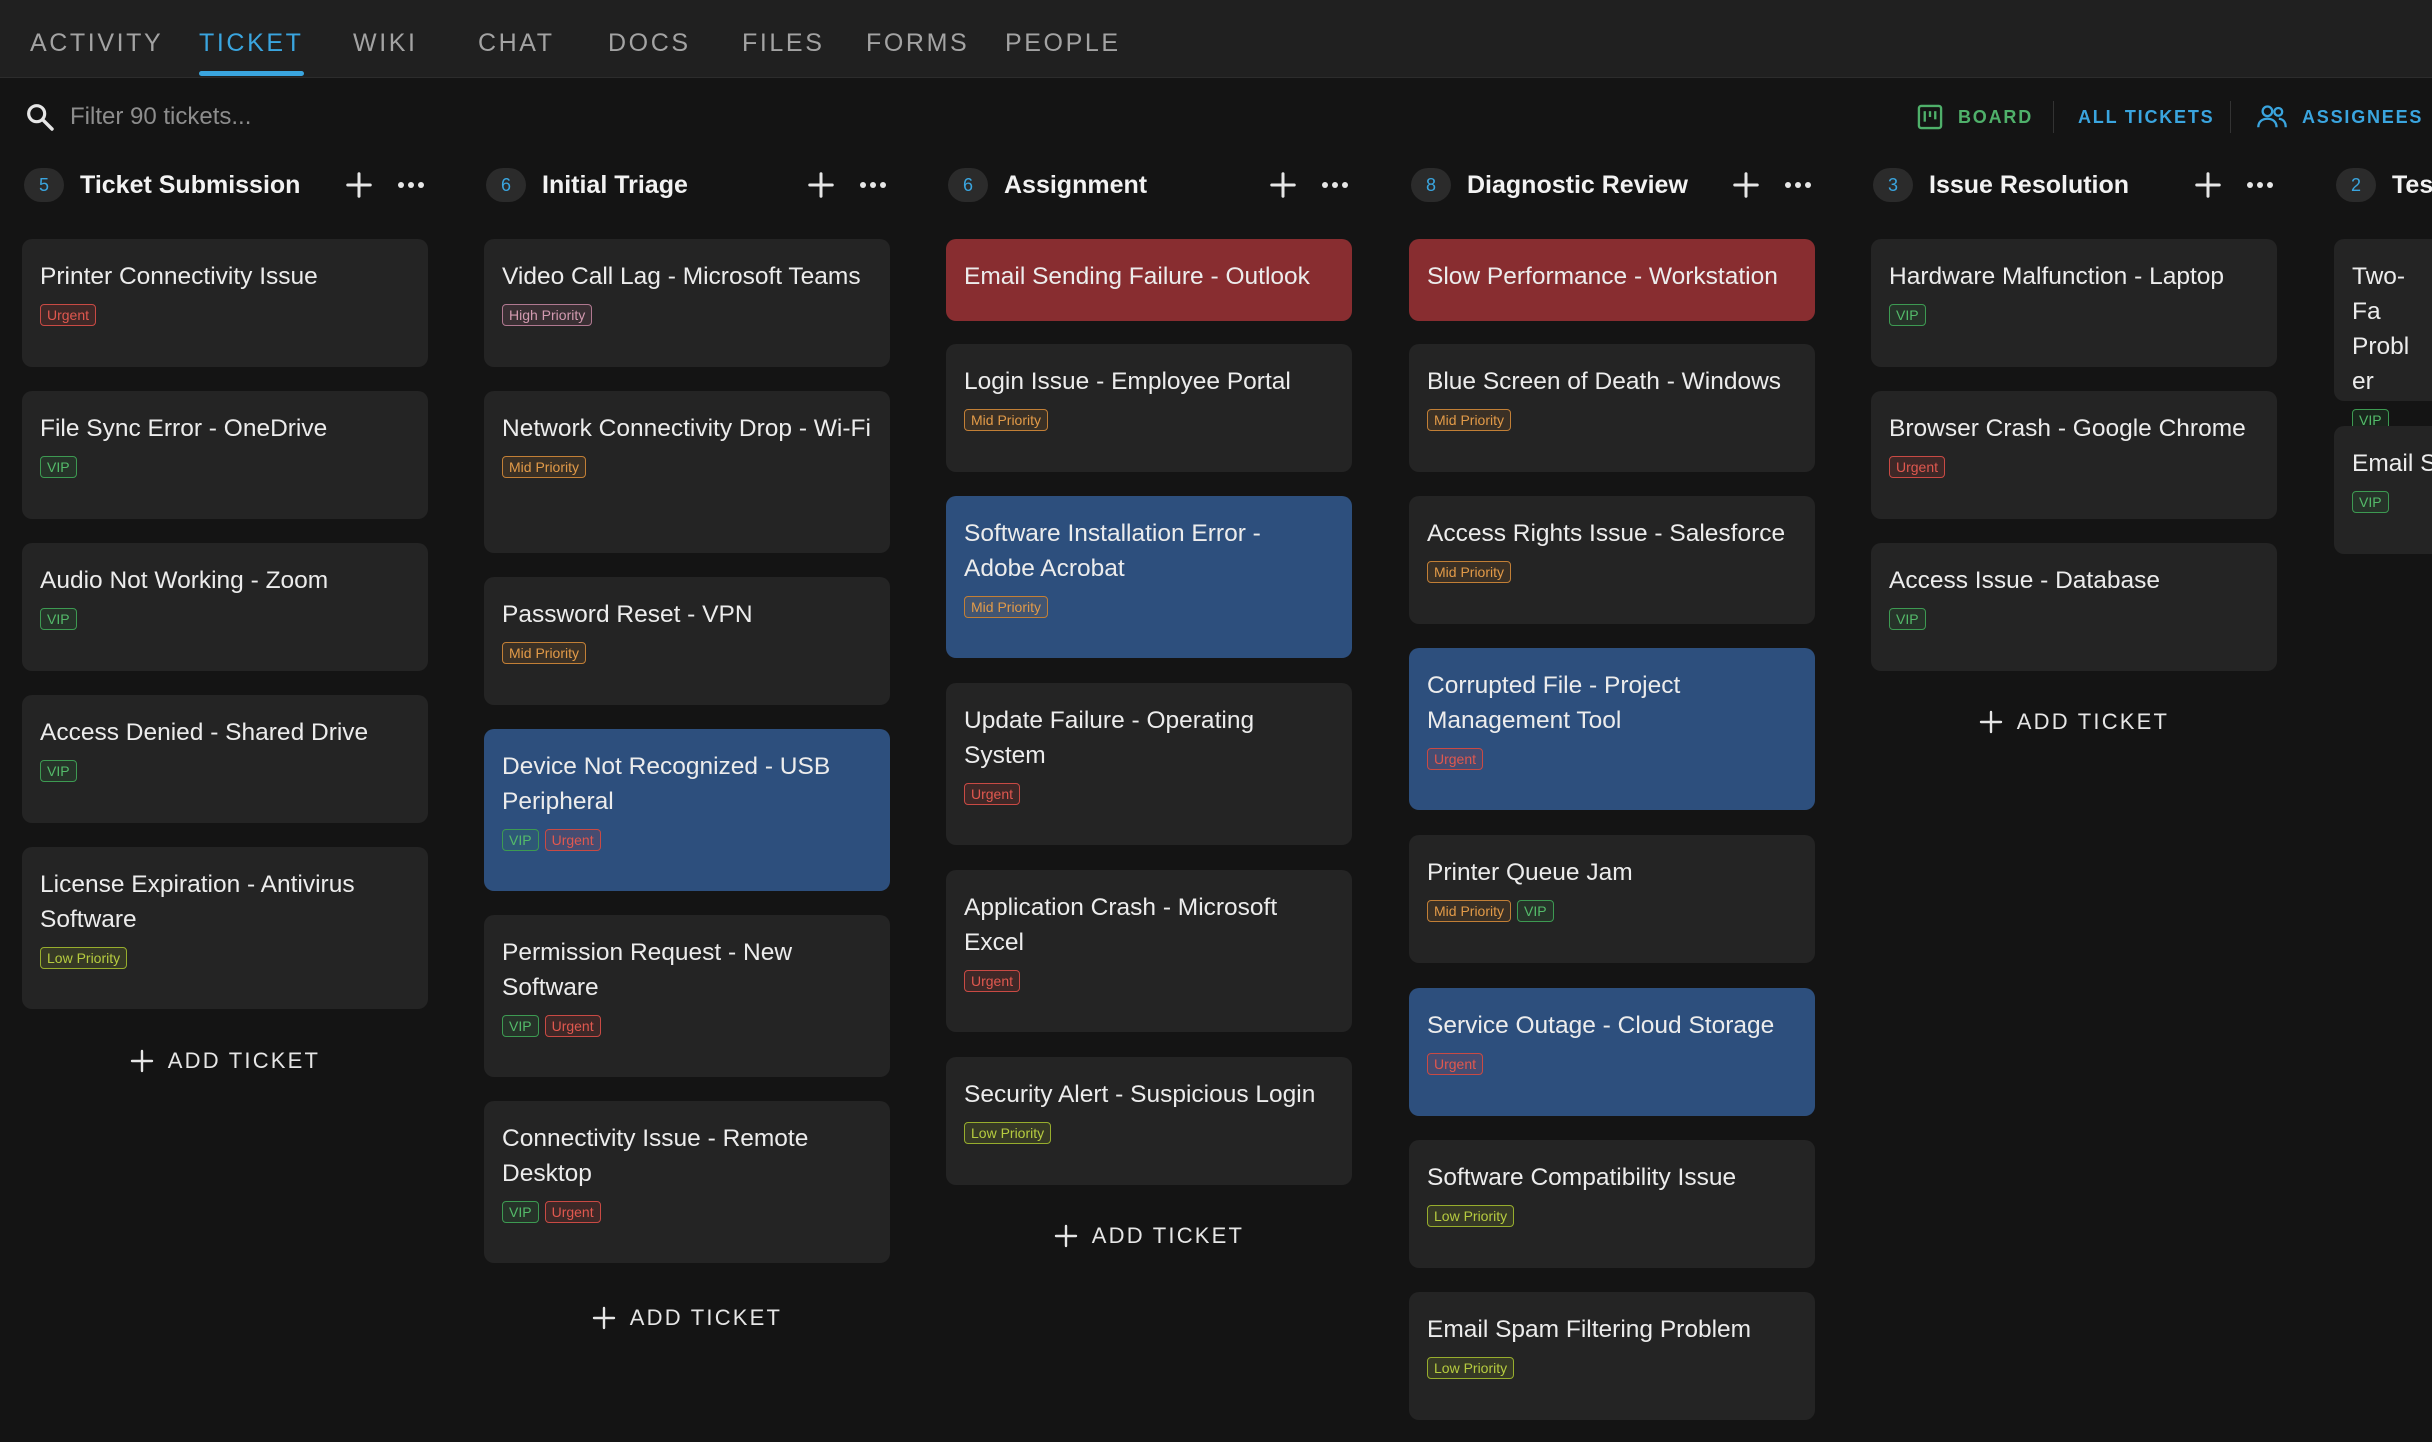 This screenshot has height=1442, width=2432. I want to click on ticket-card: Hardware Malfunction - Laptop VIP, so click(2074, 303).